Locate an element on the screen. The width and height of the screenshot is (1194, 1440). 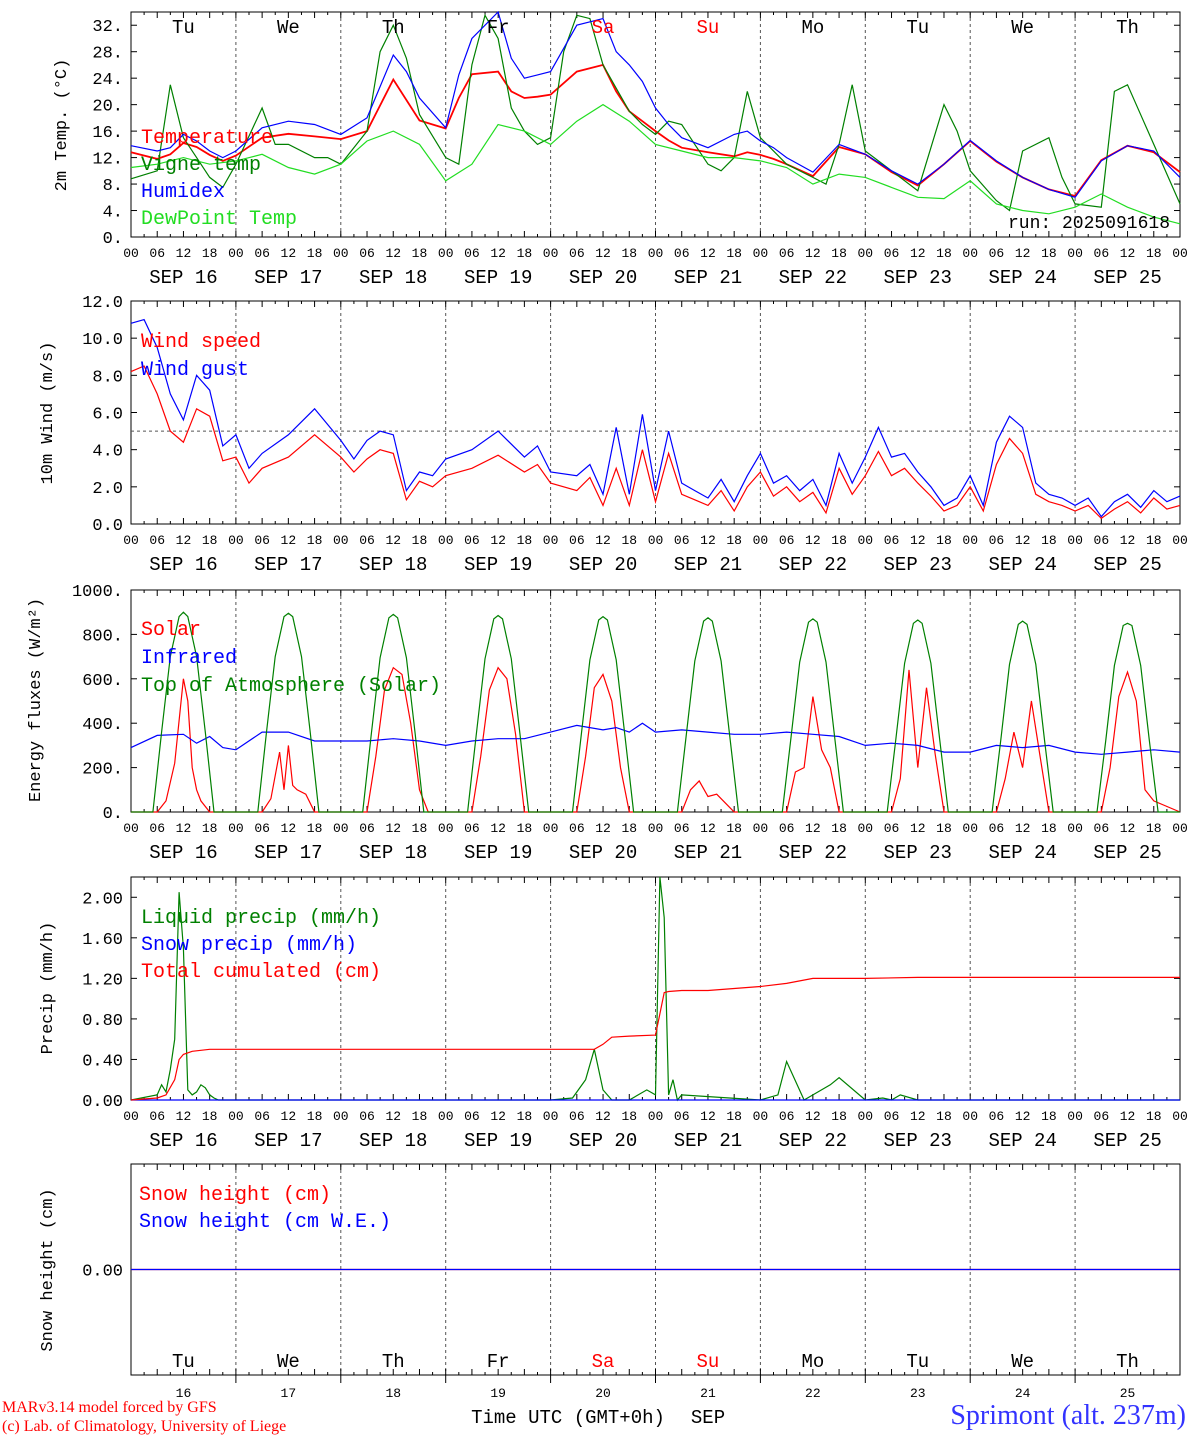
y-tick-label: 6.0 is located at coordinates (107, 415).